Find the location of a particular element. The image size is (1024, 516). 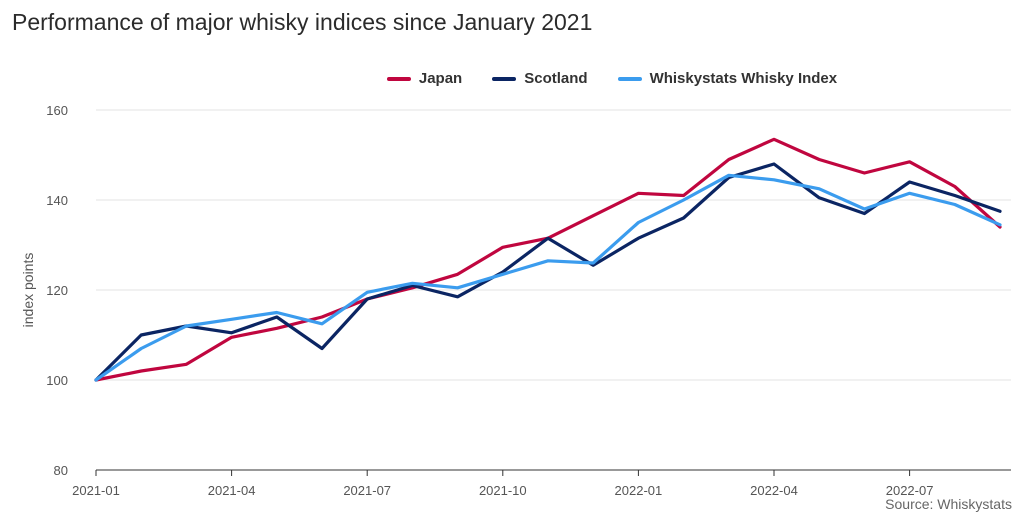

legend-label-scotland: Scotland is located at coordinates (556, 78).